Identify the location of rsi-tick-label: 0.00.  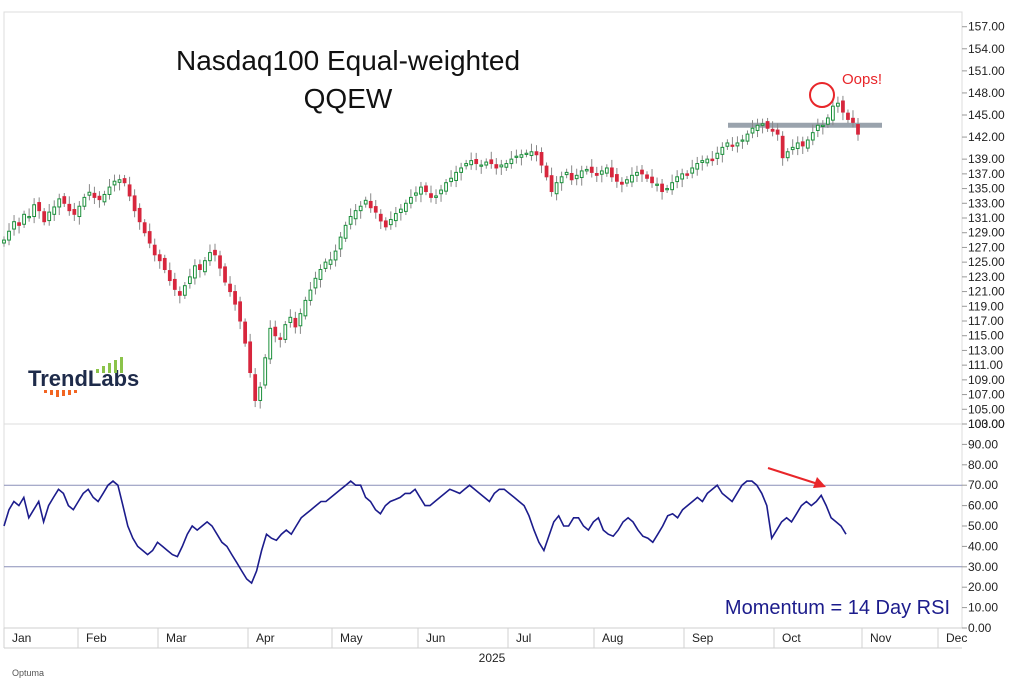
(980, 628).